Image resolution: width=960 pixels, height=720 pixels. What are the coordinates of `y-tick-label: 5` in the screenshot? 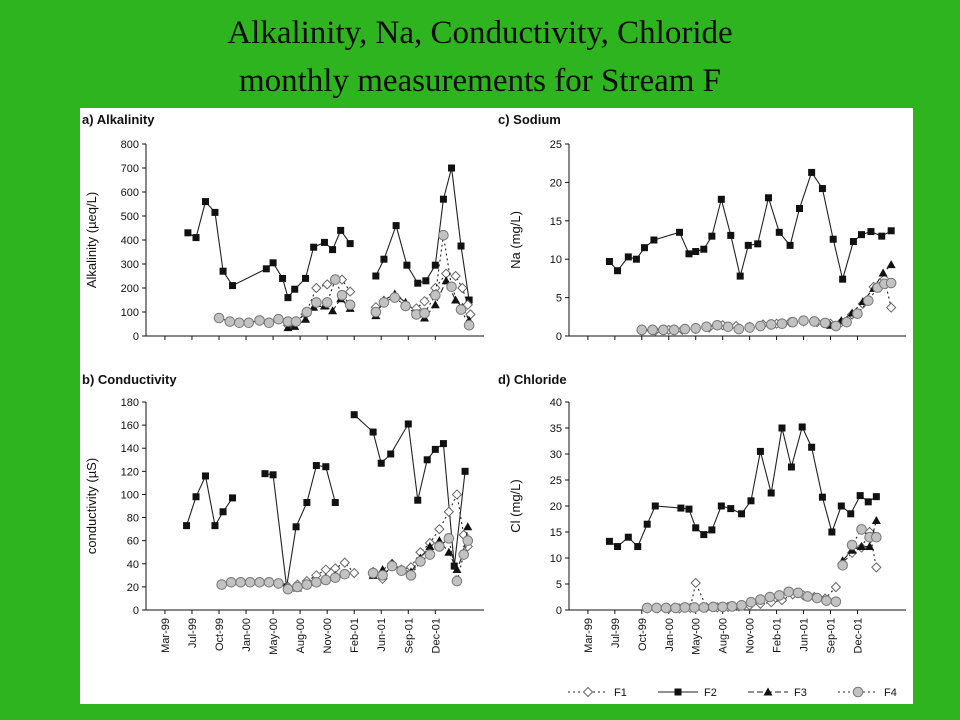 It's located at (559, 585).